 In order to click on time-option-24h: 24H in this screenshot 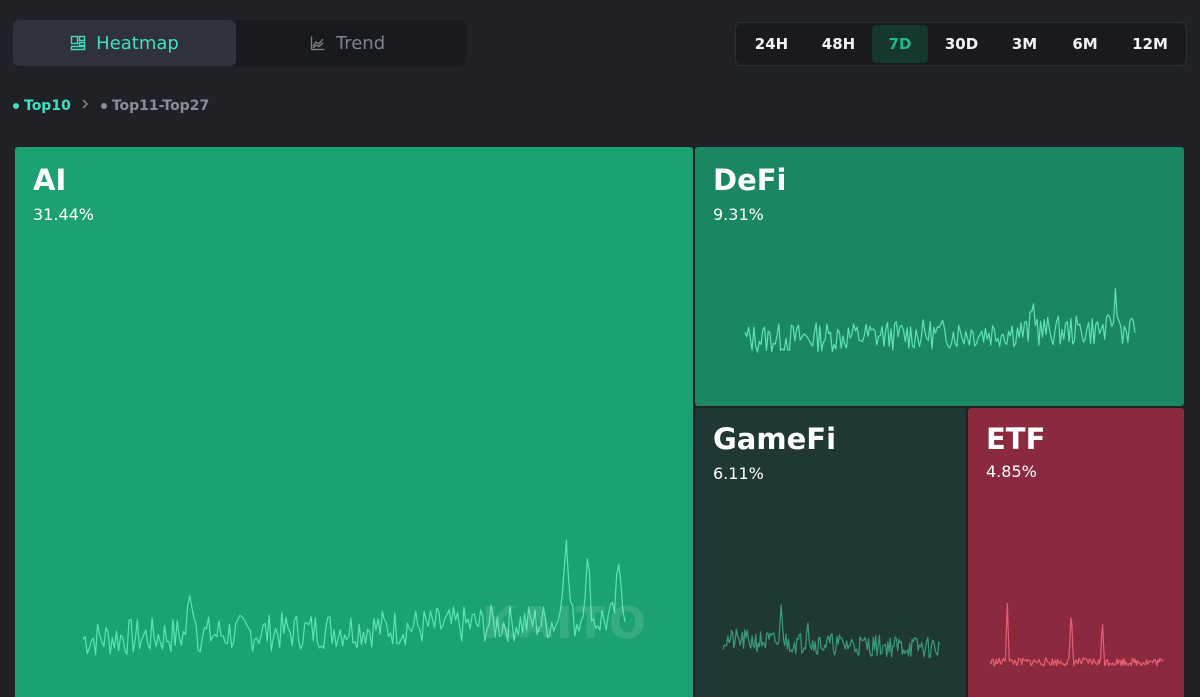, I will do `click(771, 44)`.